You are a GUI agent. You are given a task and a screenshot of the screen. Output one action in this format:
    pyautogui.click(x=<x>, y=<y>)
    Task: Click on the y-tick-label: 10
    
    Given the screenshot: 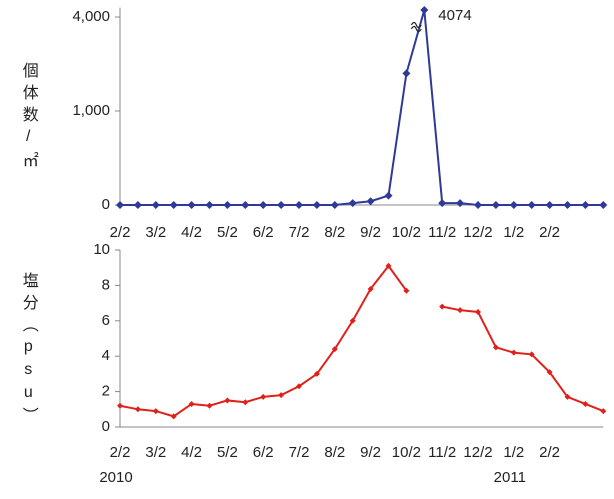 What is the action you would take?
    pyautogui.click(x=101, y=249)
    